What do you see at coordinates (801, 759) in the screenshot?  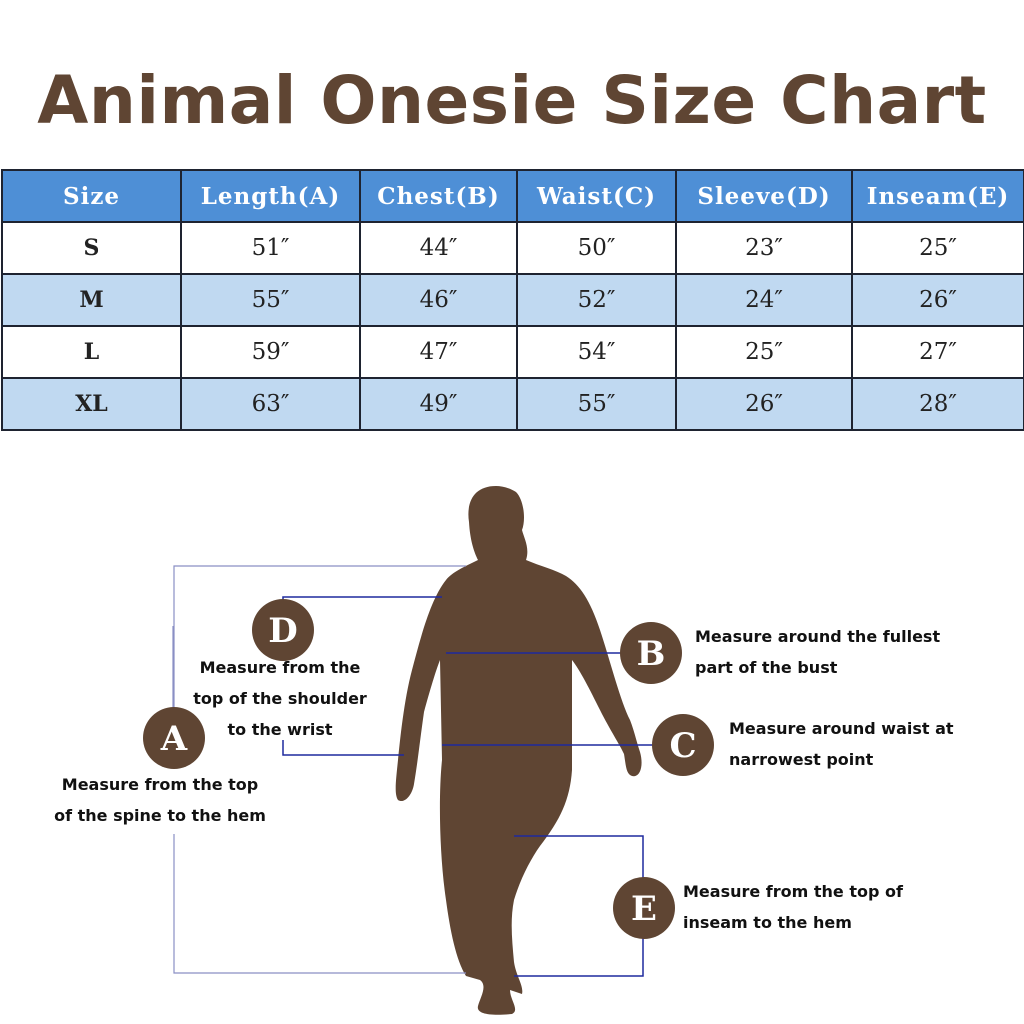 I see `label-c-line-2: narrowest point` at bounding box center [801, 759].